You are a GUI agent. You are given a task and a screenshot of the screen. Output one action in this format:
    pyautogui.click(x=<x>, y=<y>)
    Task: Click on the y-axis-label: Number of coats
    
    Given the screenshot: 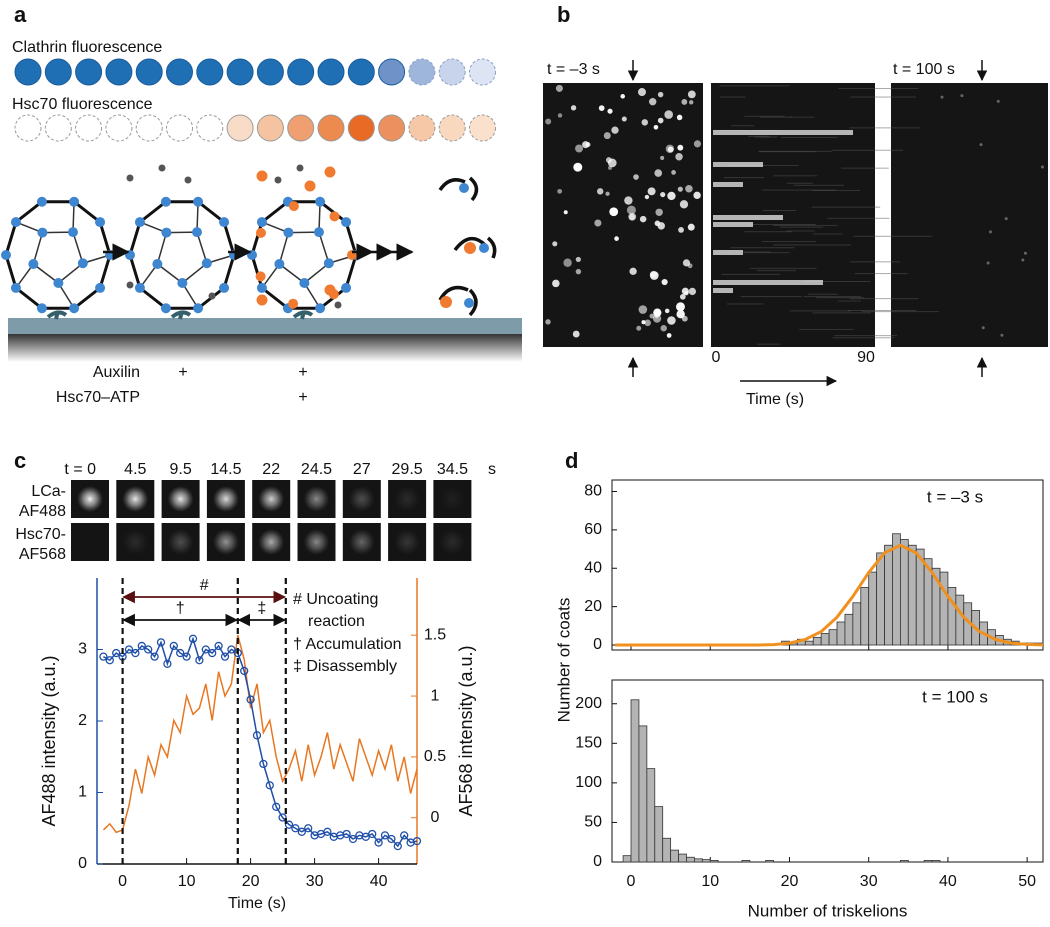 What is the action you would take?
    pyautogui.click(x=563, y=660)
    